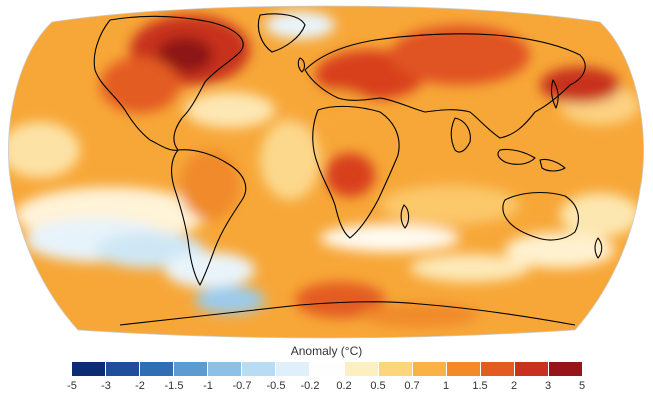 The width and height of the screenshot is (653, 407). I want to click on legend-tick-label: -5, so click(72, 386).